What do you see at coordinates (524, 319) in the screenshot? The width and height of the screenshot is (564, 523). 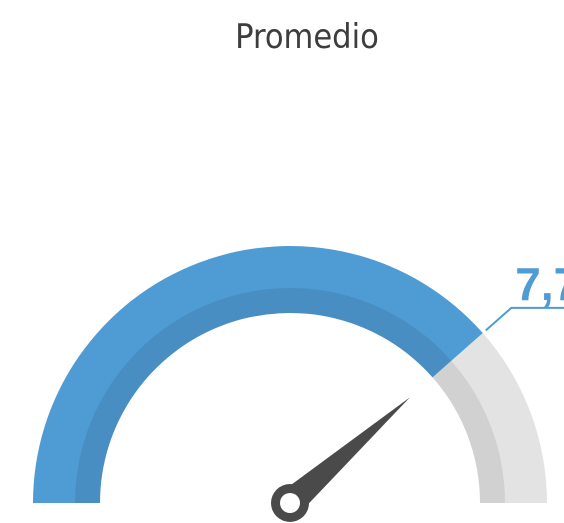 I see `value-leader` at bounding box center [524, 319].